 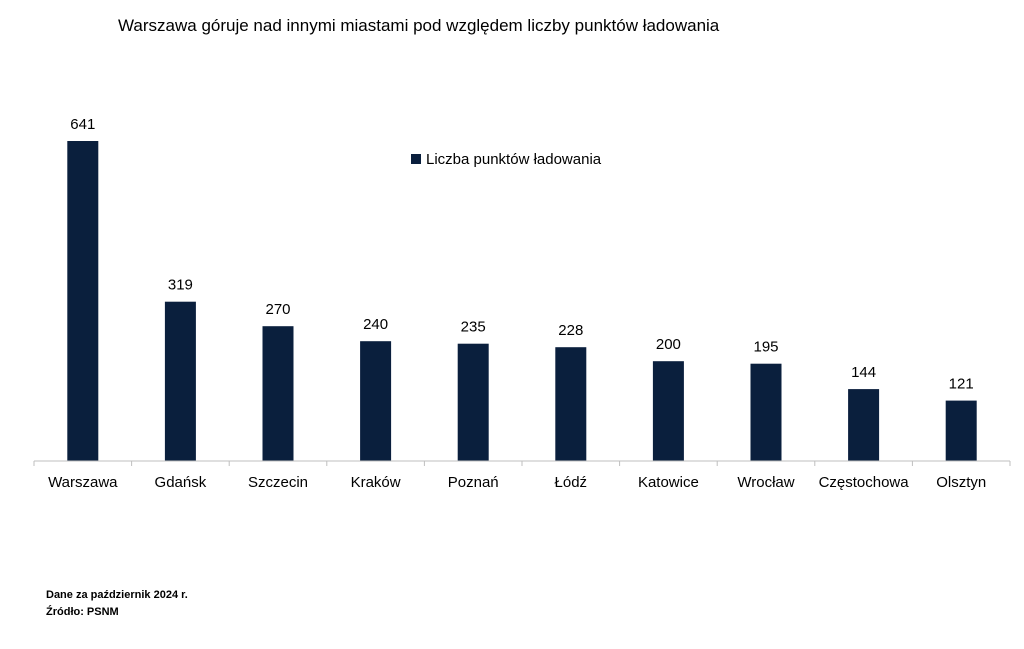 What do you see at coordinates (180, 285) in the screenshot?
I see `value-label-gdansk: 319` at bounding box center [180, 285].